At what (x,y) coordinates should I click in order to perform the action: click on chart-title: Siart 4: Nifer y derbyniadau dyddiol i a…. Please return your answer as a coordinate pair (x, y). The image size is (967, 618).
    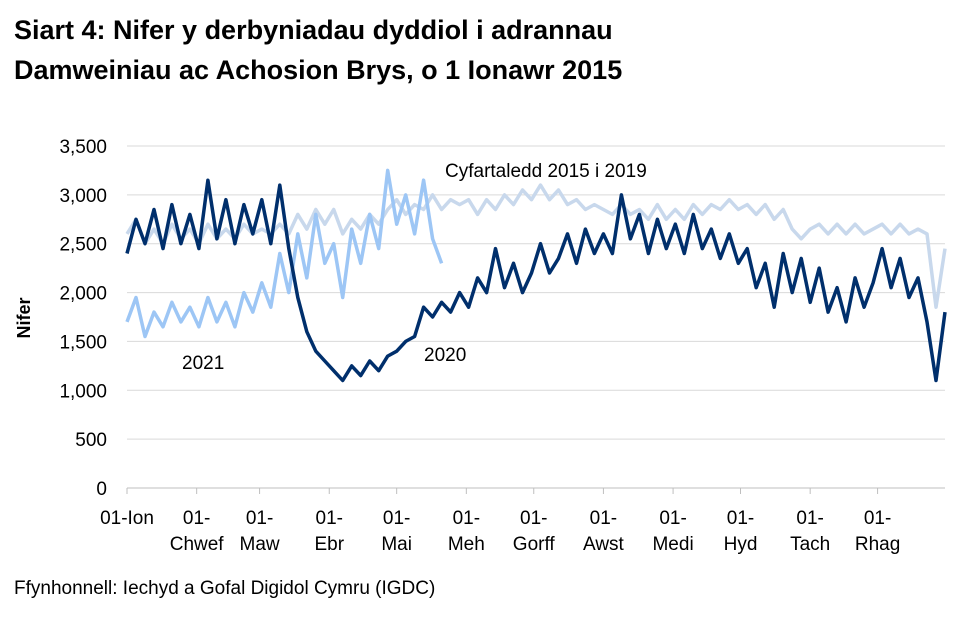
    Looking at the image, I should click on (318, 50).